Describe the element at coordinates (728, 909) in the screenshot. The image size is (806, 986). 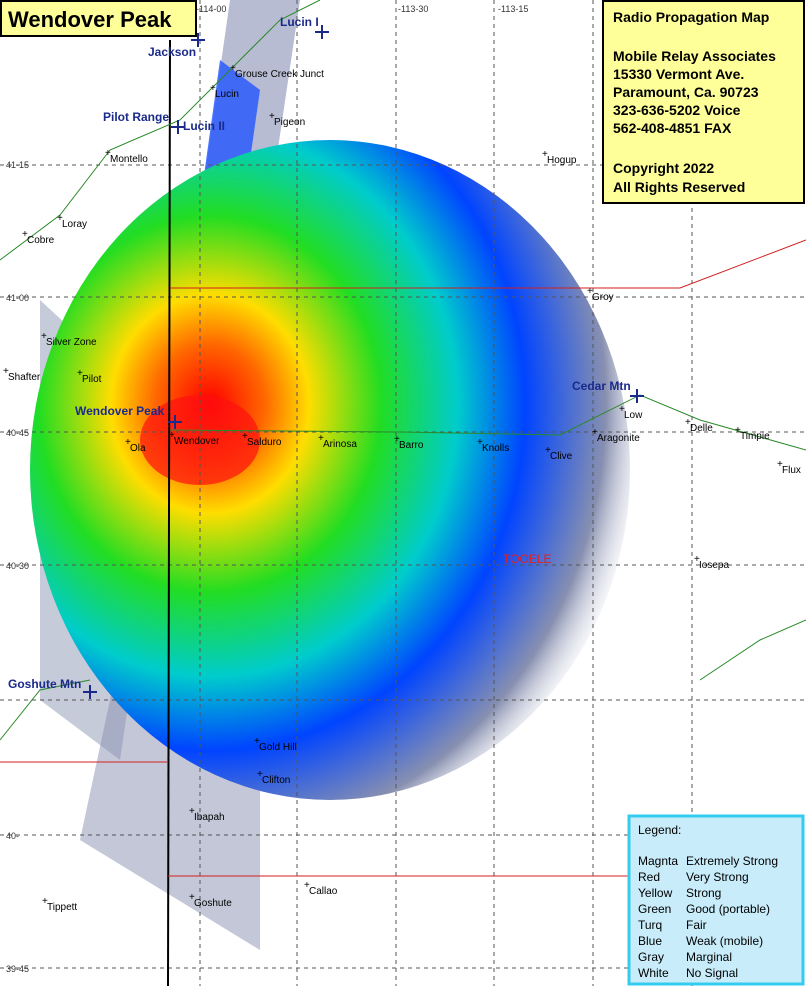
I see `legend-description: Good (portable)` at that location.